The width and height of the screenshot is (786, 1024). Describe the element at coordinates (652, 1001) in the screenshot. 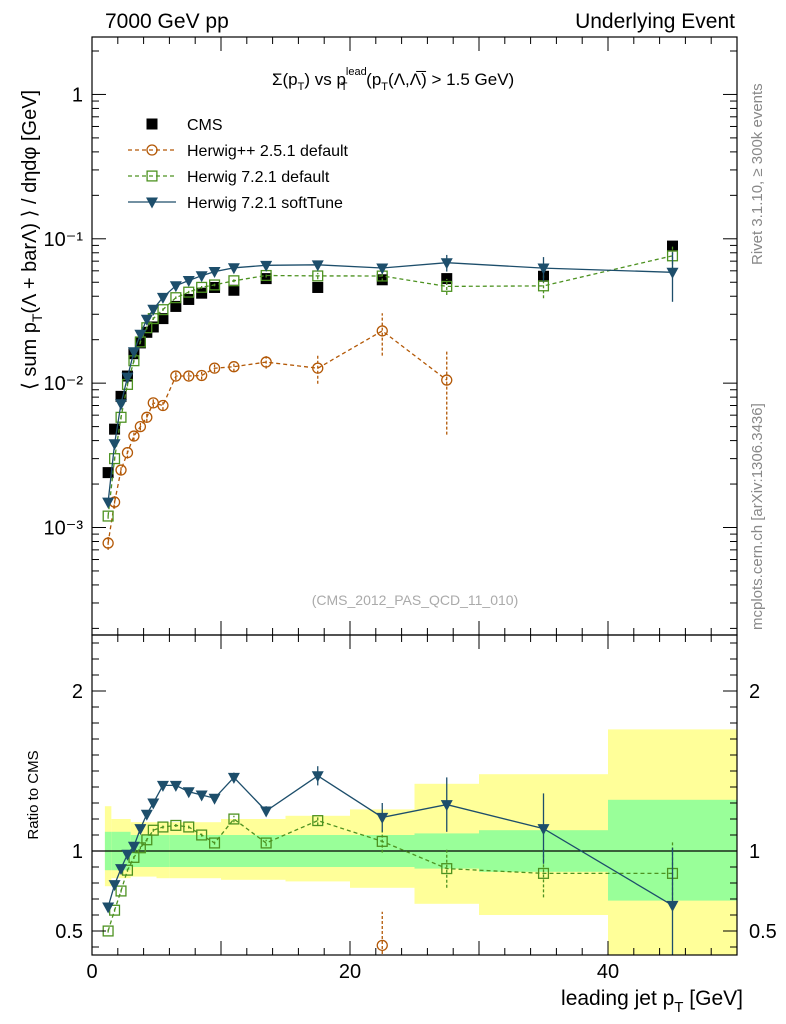

I see `x-axis-label: leading jet pT [GeV]` at that location.